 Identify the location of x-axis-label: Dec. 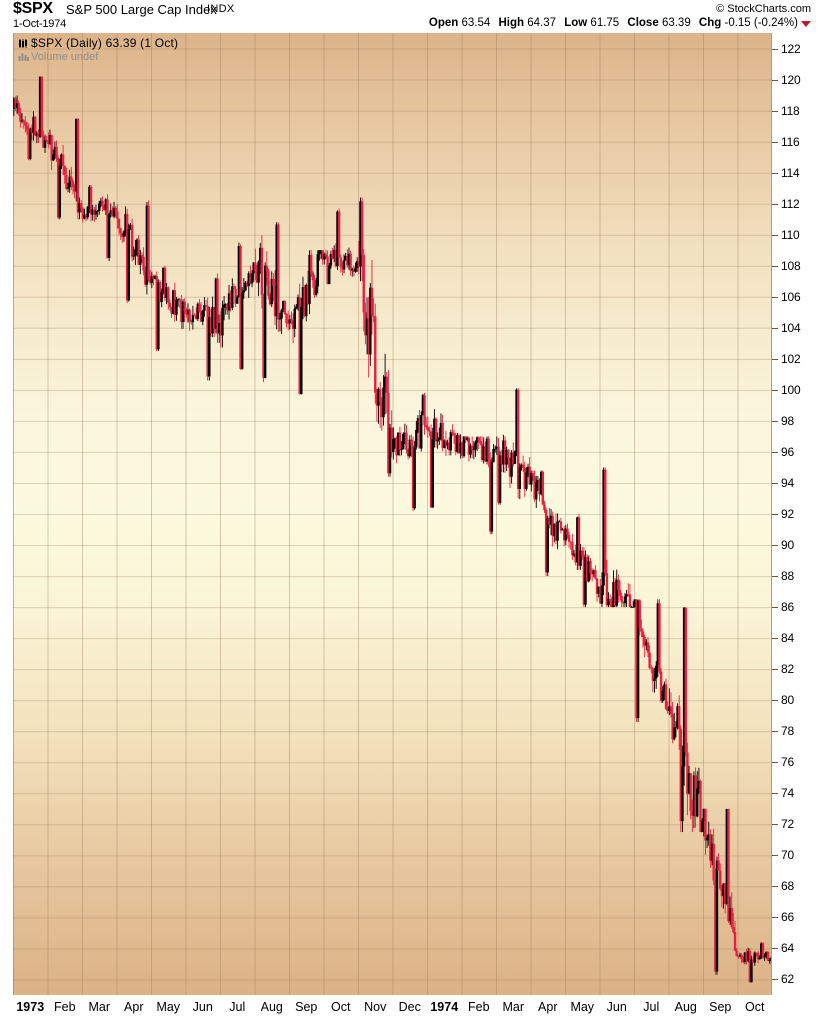
(409, 1007).